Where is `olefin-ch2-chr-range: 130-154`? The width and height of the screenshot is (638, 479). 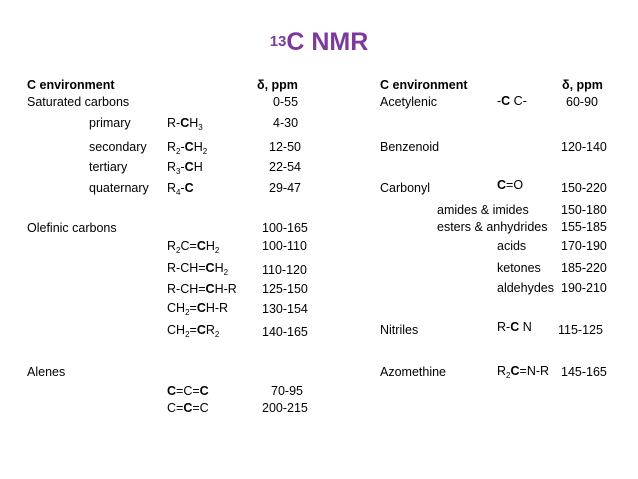
olefin-ch2-chr-range: 130-154 is located at coordinates (285, 309).